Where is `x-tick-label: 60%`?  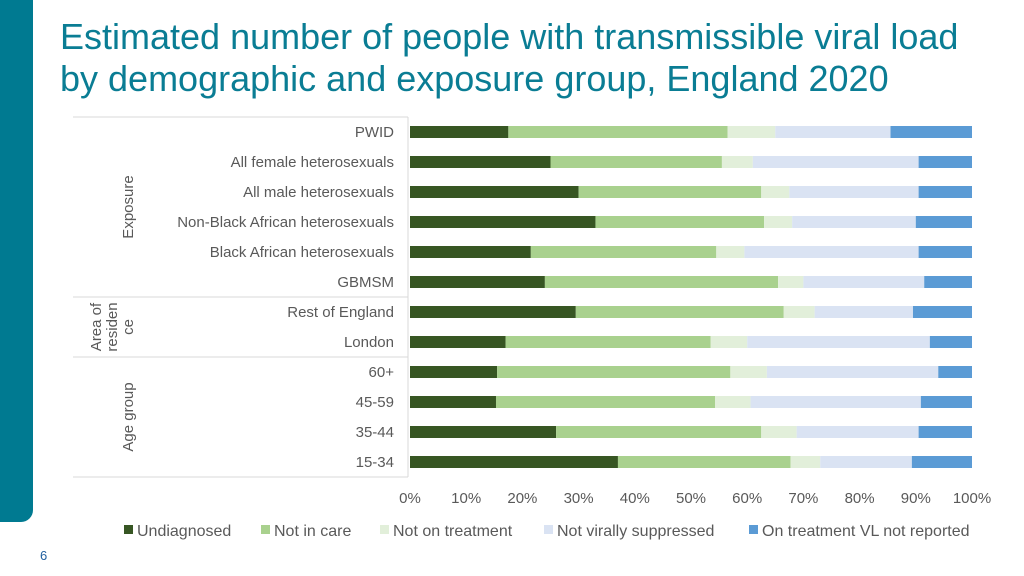 x-tick-label: 60% is located at coordinates (747, 498).